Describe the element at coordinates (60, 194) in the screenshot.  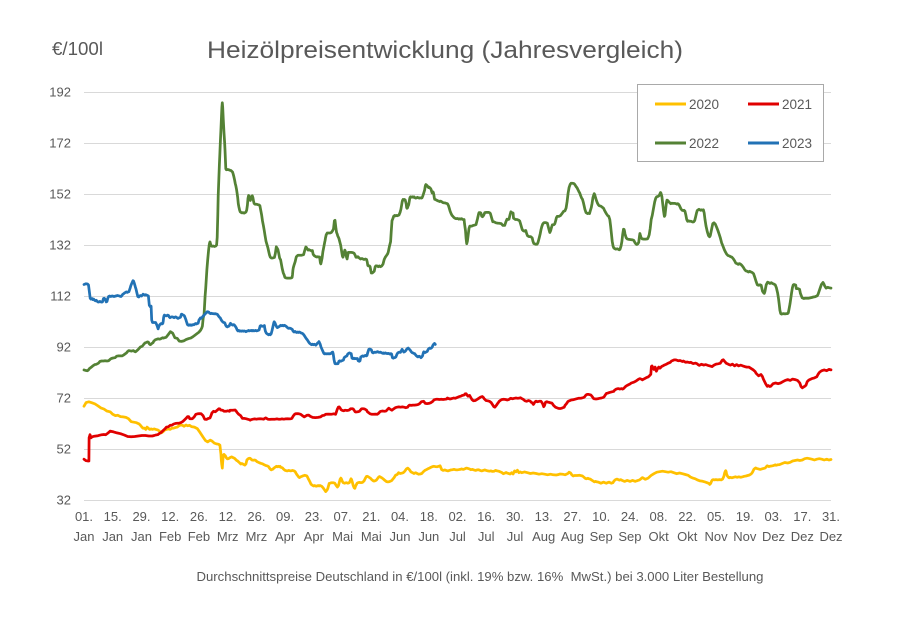
I see `svg-text: 152` at that location.